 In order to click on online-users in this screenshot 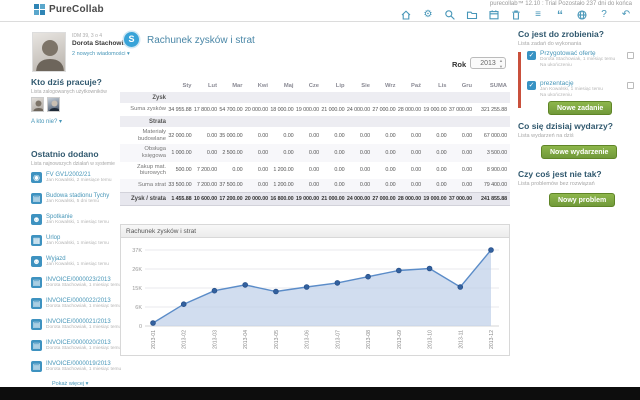, I will do `click(45, 104)`.